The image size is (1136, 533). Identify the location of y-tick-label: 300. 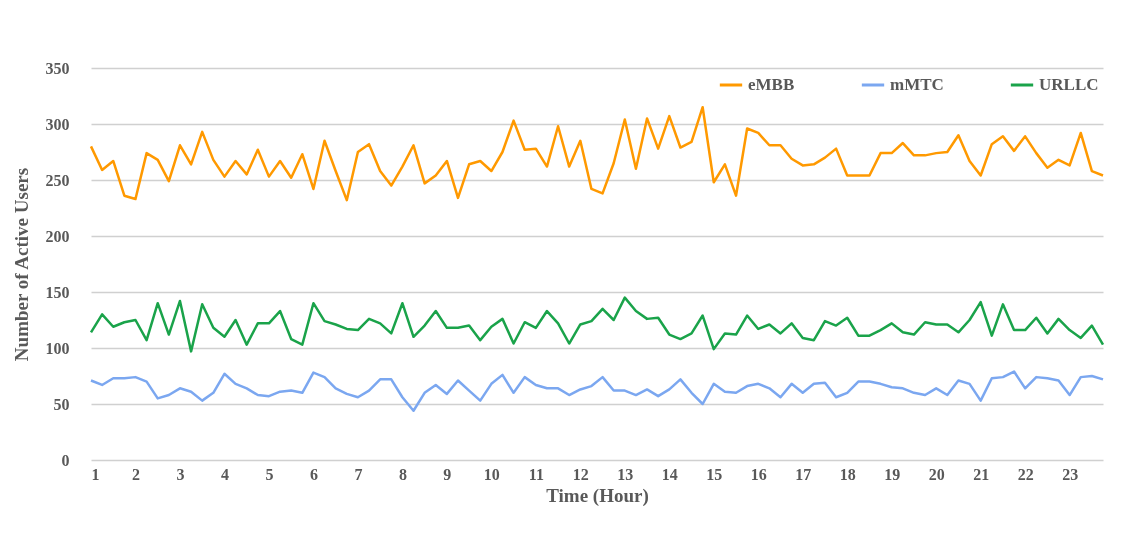
(57, 124).